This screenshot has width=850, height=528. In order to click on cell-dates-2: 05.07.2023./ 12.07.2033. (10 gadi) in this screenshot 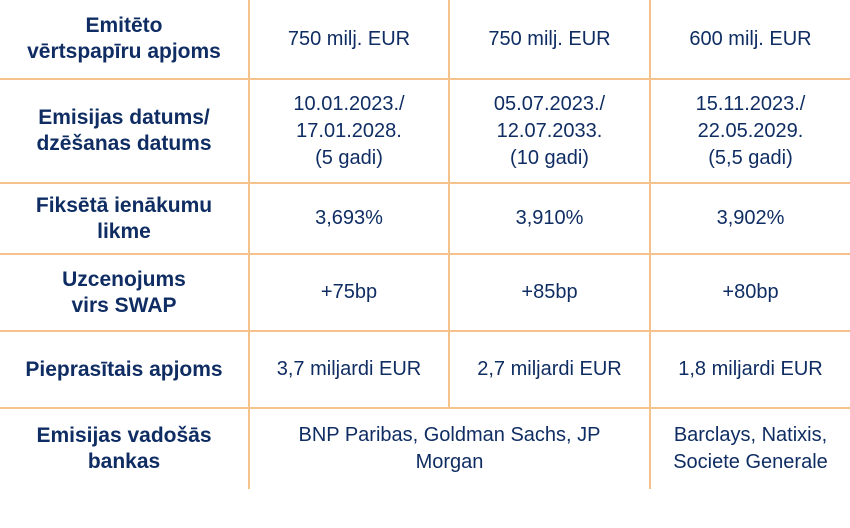, I will do `click(550, 131)`.